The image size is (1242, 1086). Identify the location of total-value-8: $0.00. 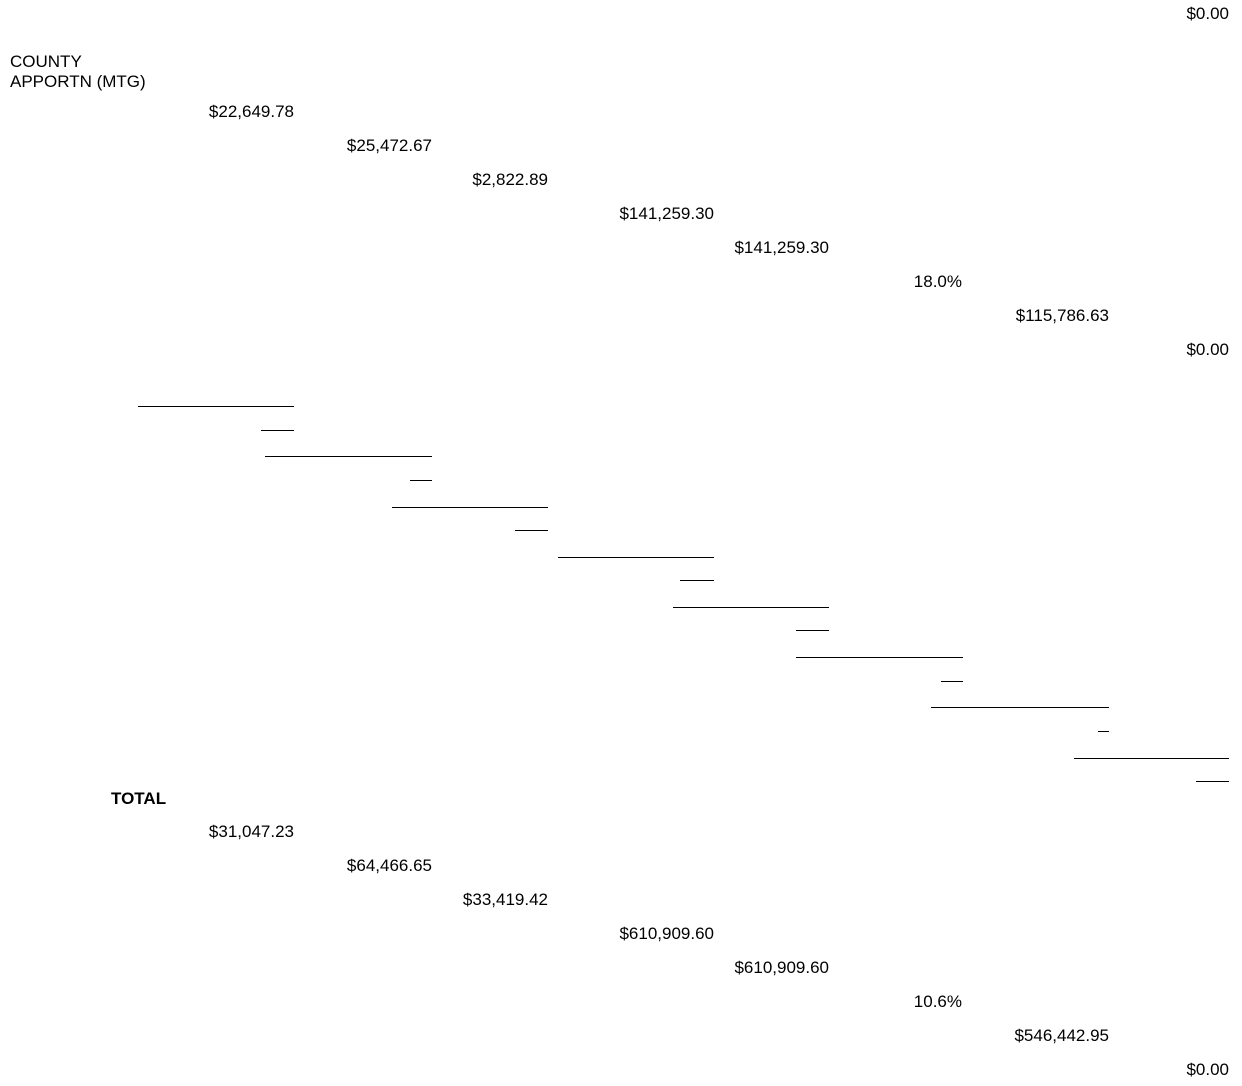
(1207, 1069).